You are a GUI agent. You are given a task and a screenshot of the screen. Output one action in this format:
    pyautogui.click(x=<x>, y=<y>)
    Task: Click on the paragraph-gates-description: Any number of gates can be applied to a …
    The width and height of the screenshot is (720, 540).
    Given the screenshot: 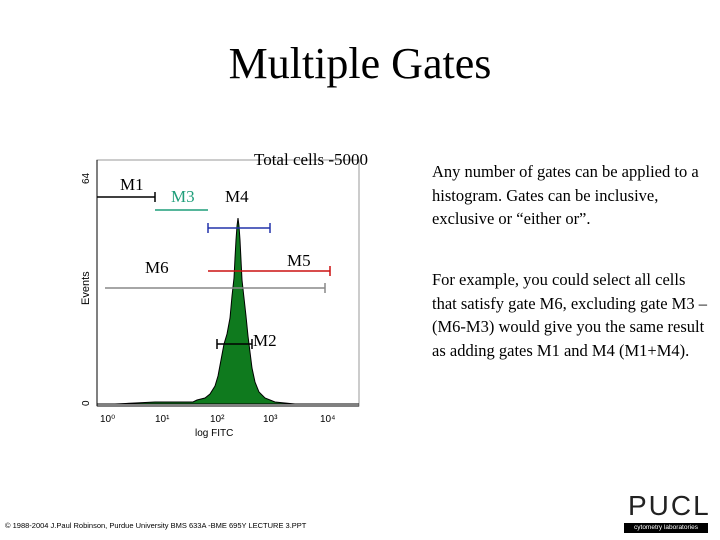 What is the action you would take?
    pyautogui.click(x=565, y=195)
    